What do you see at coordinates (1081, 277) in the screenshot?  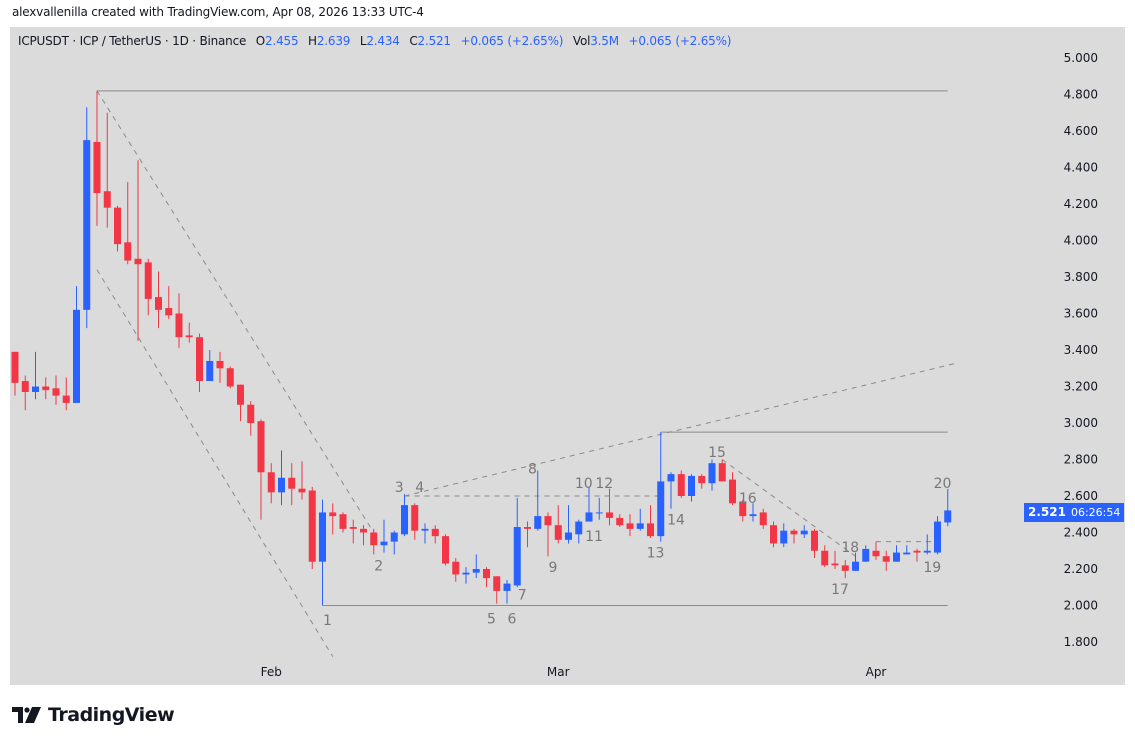 I see `y-tick-label: 3.800` at bounding box center [1081, 277].